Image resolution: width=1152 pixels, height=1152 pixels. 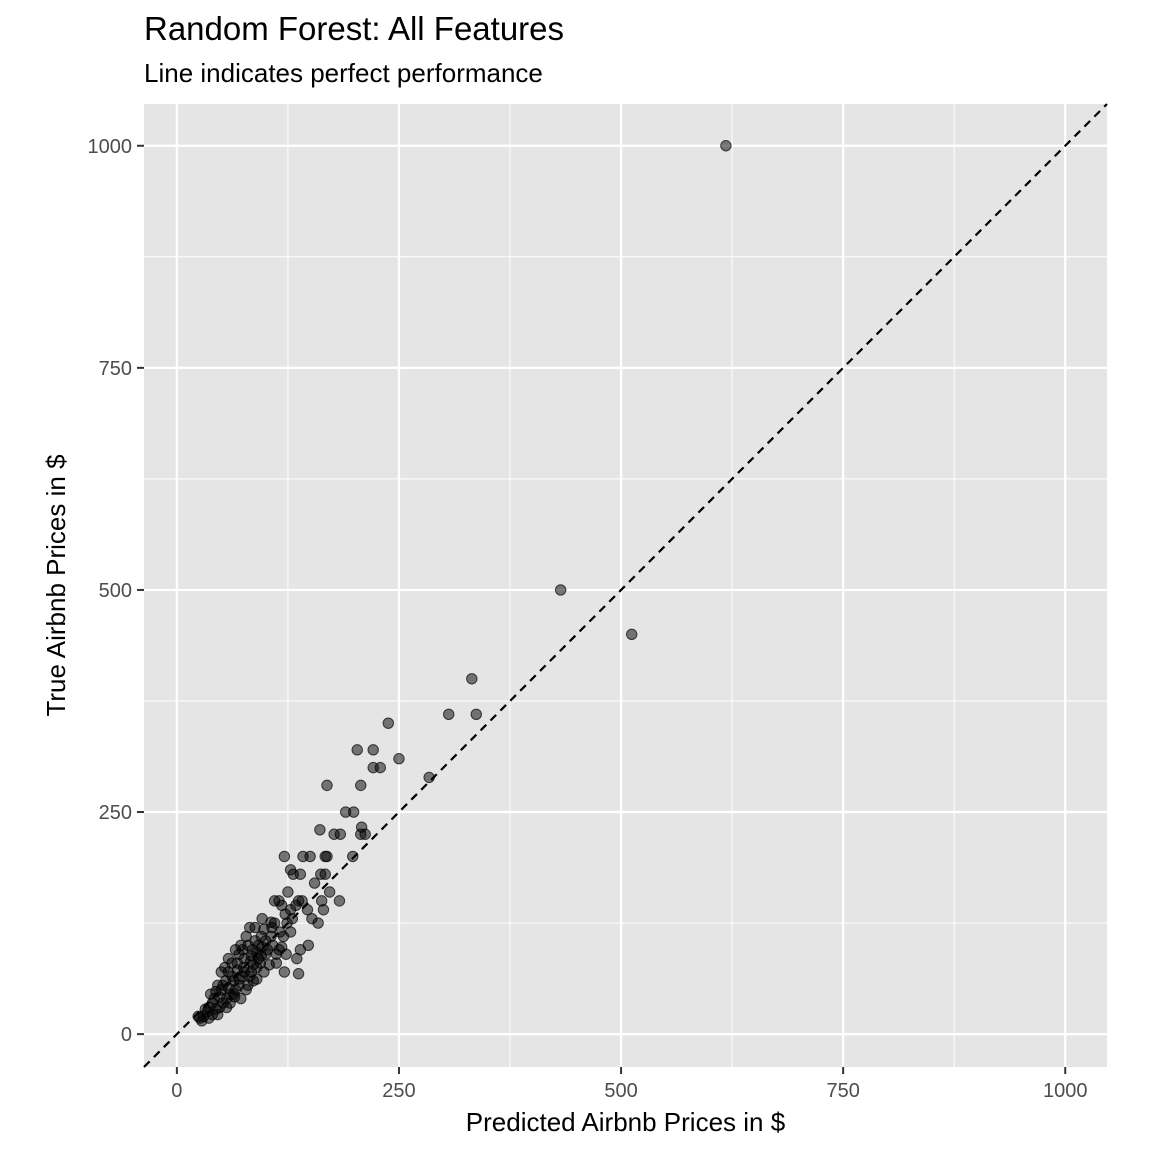 What do you see at coordinates (115, 813) in the screenshot?
I see `y-tick-label: 250` at bounding box center [115, 813].